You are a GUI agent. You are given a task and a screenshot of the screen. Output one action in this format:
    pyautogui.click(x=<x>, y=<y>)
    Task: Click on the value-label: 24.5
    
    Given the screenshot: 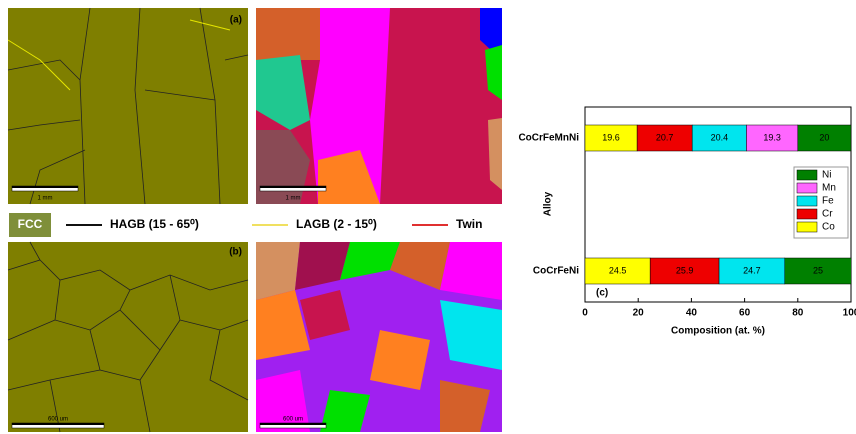 What is the action you would take?
    pyautogui.click(x=618, y=270)
    